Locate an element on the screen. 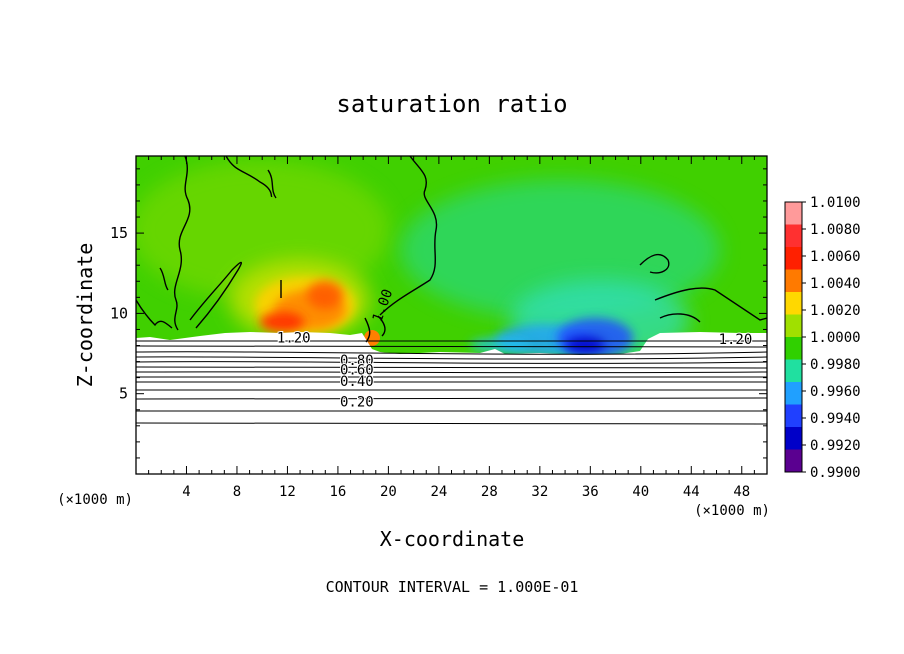 This screenshot has height=654, width=904. y-tick-label: 15 is located at coordinates (119, 233).